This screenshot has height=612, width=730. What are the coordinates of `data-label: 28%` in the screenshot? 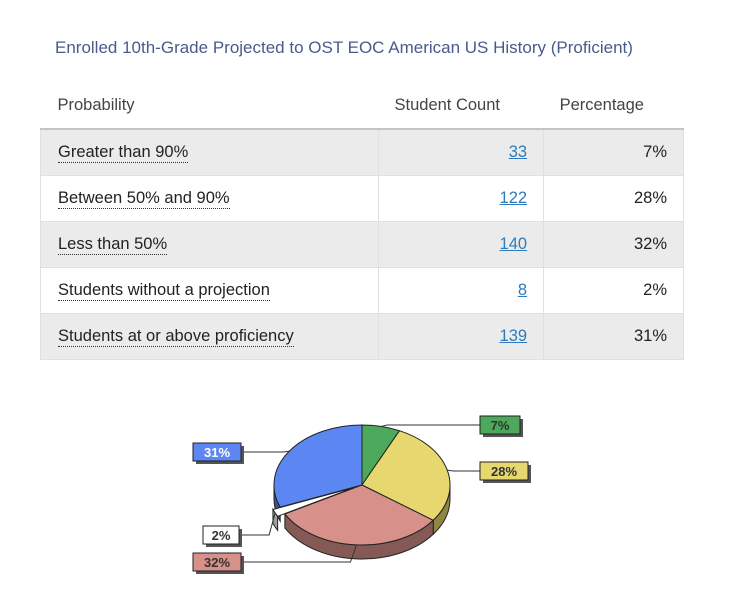 It's located at (504, 471).